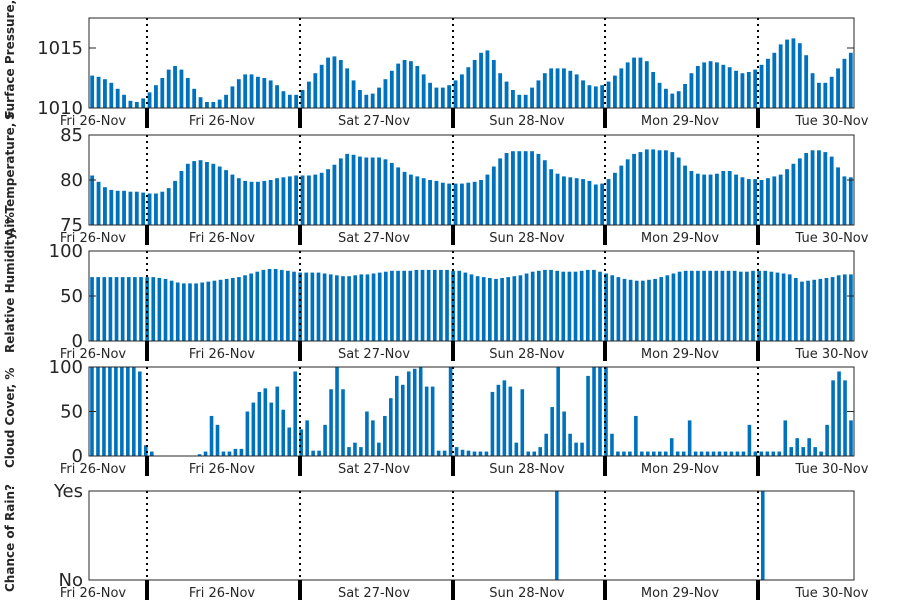 This screenshot has height=600, width=900. I want to click on xtick-label: Tue 30-Nov, so click(832, 593).